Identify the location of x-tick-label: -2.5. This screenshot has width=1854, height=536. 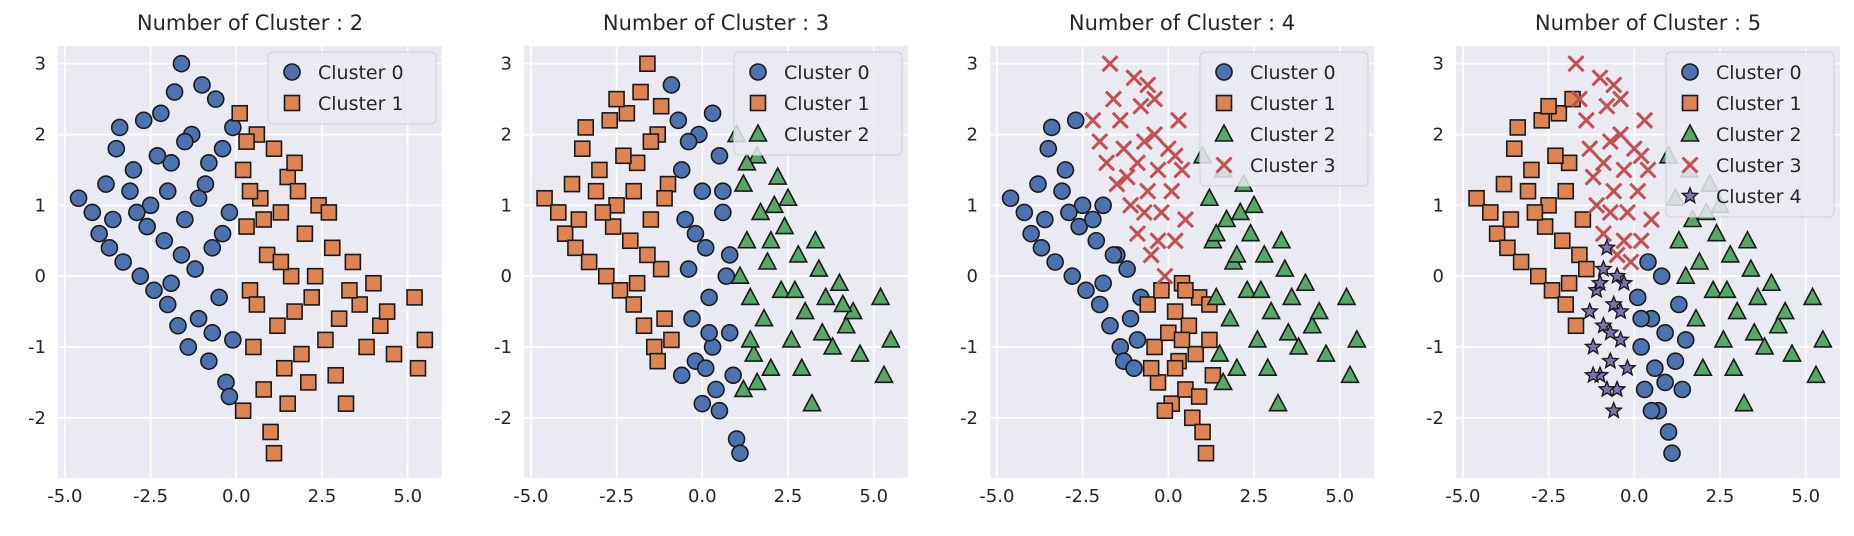
(1548, 496).